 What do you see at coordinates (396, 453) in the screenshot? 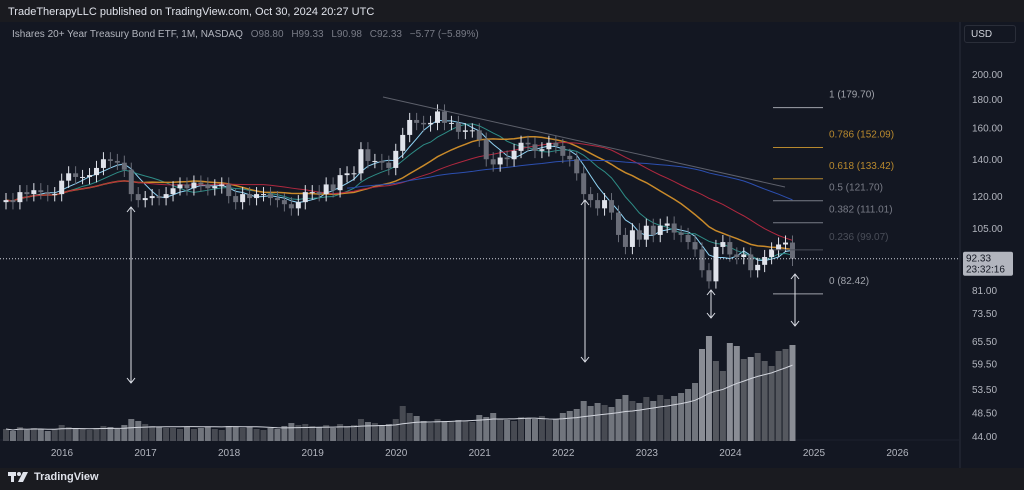
I see `x-tick-label: 2020` at bounding box center [396, 453].